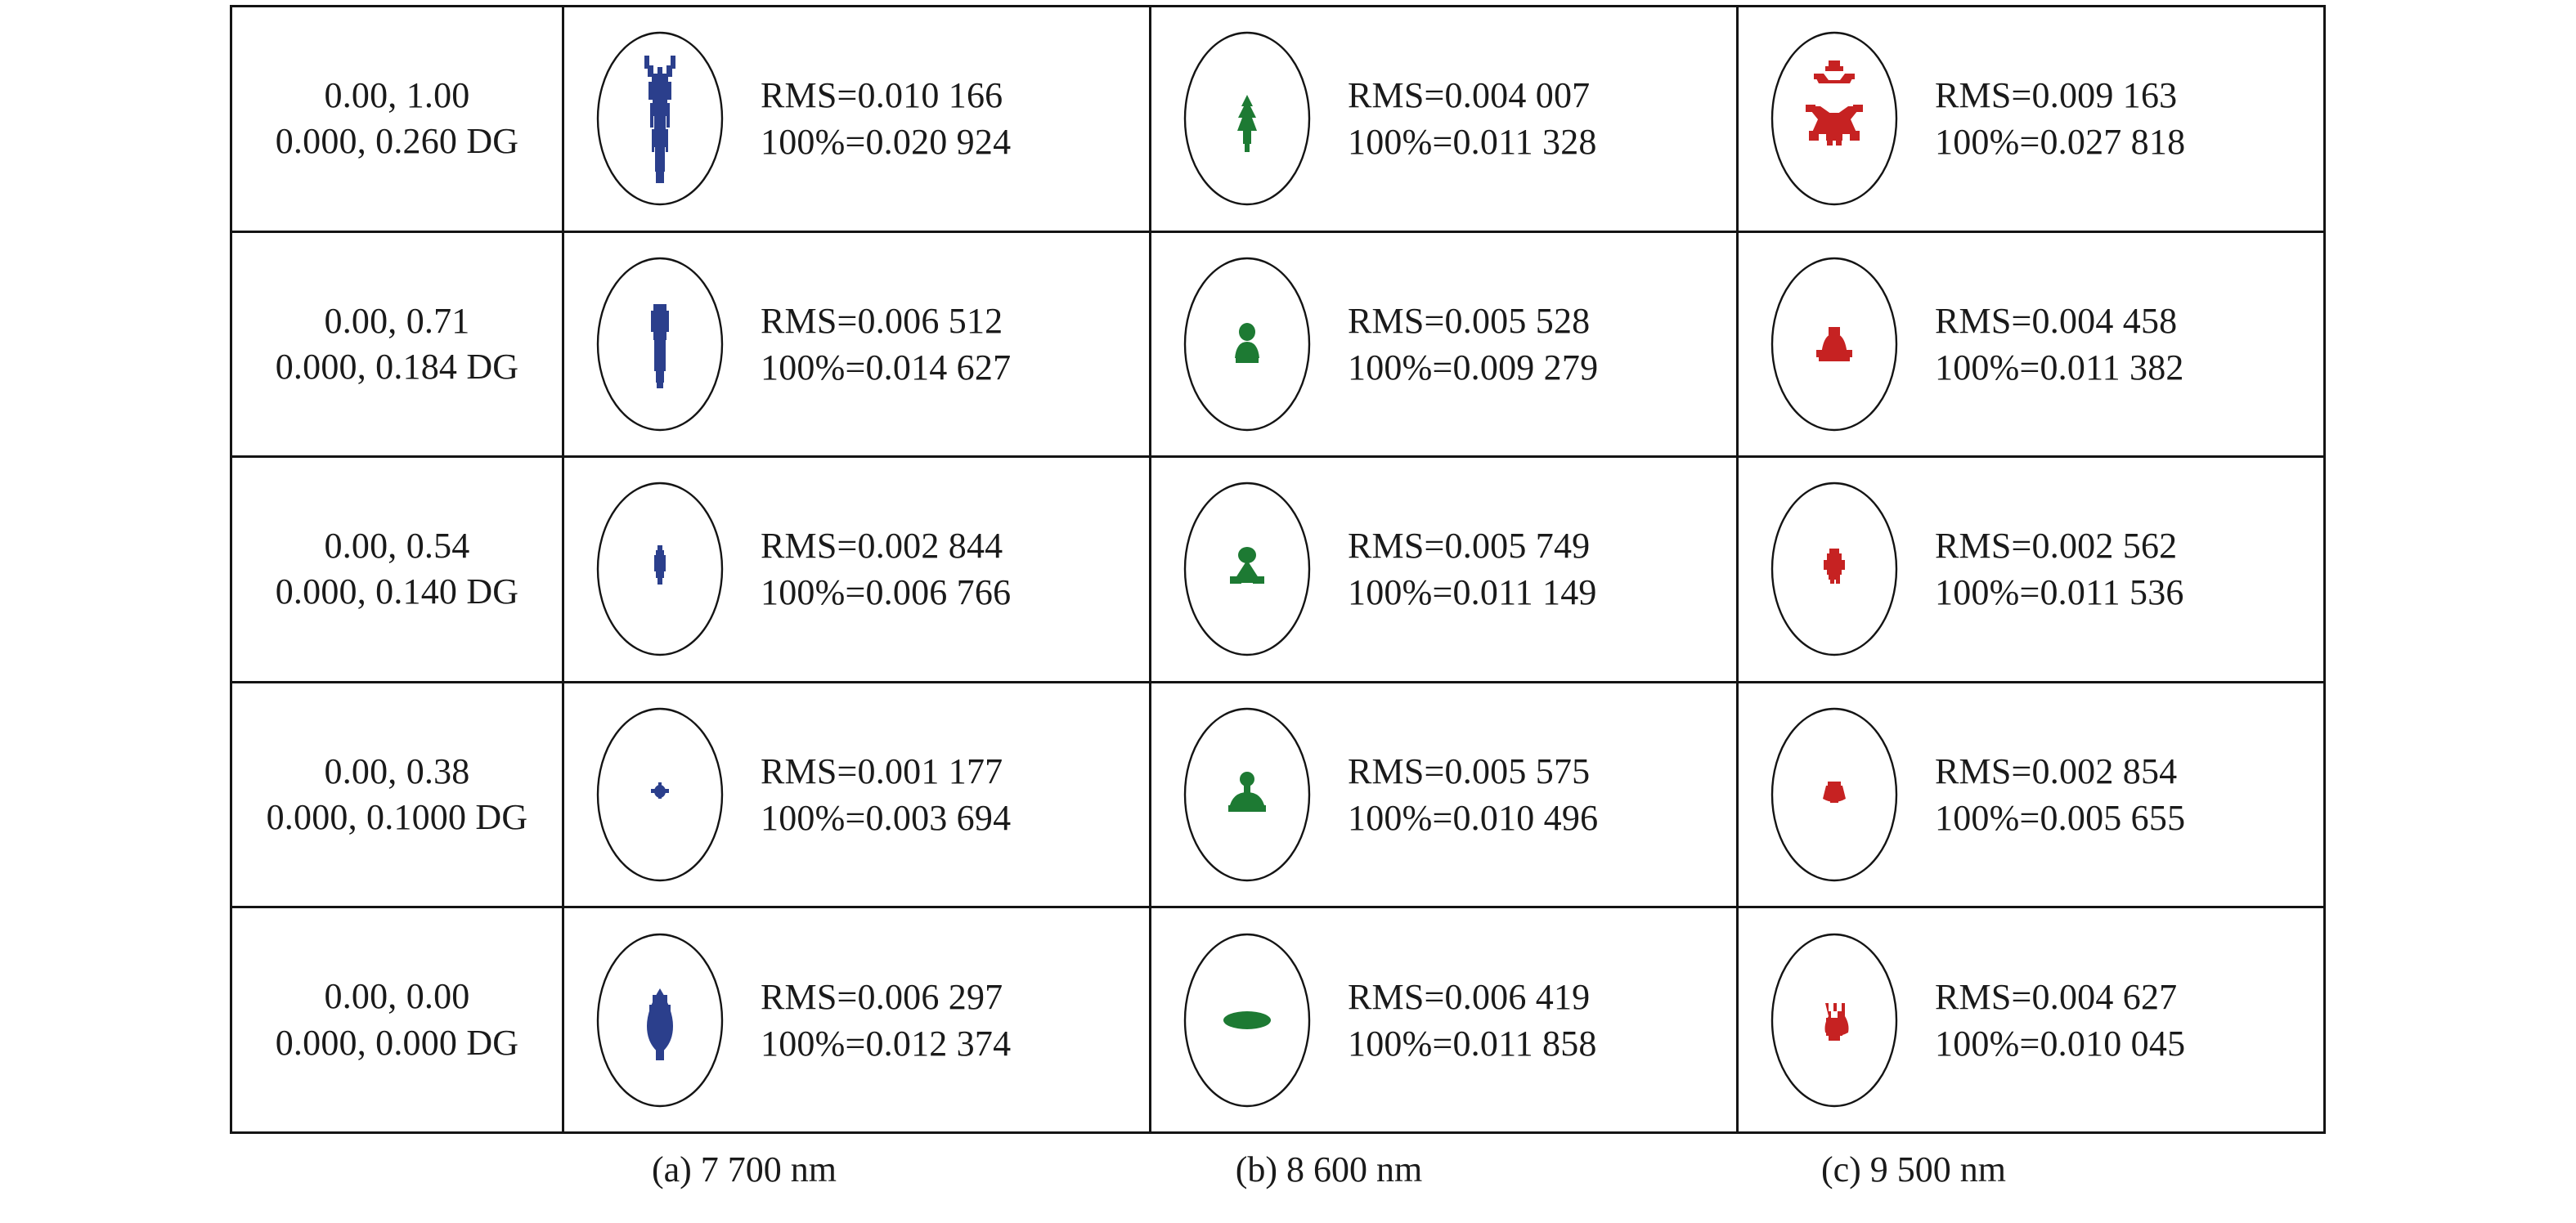 The image size is (2576, 1223). I want to click on rms-value: RMS=0.009 163, so click(2056, 95).